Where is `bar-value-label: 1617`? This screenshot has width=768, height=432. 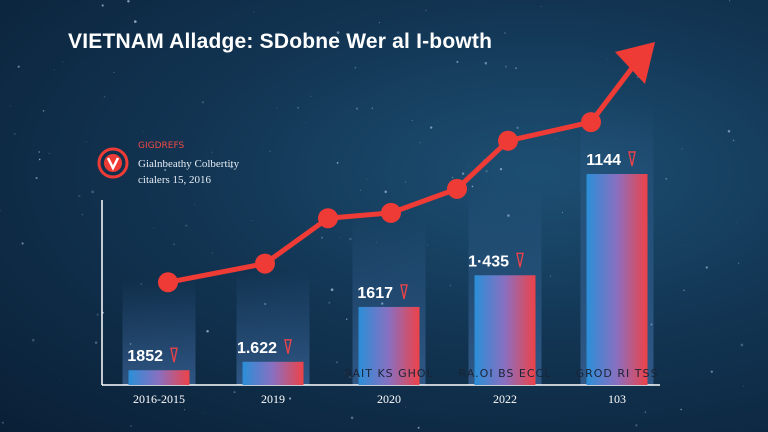 bar-value-label: 1617 is located at coordinates (375, 293).